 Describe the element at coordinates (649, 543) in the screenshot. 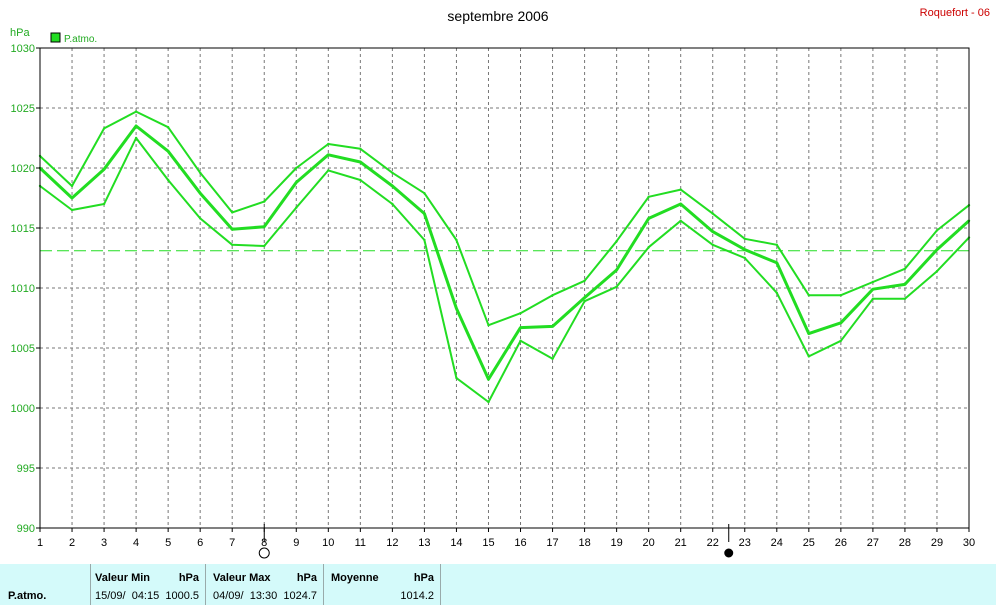

I see `x-tick-label: 20` at that location.